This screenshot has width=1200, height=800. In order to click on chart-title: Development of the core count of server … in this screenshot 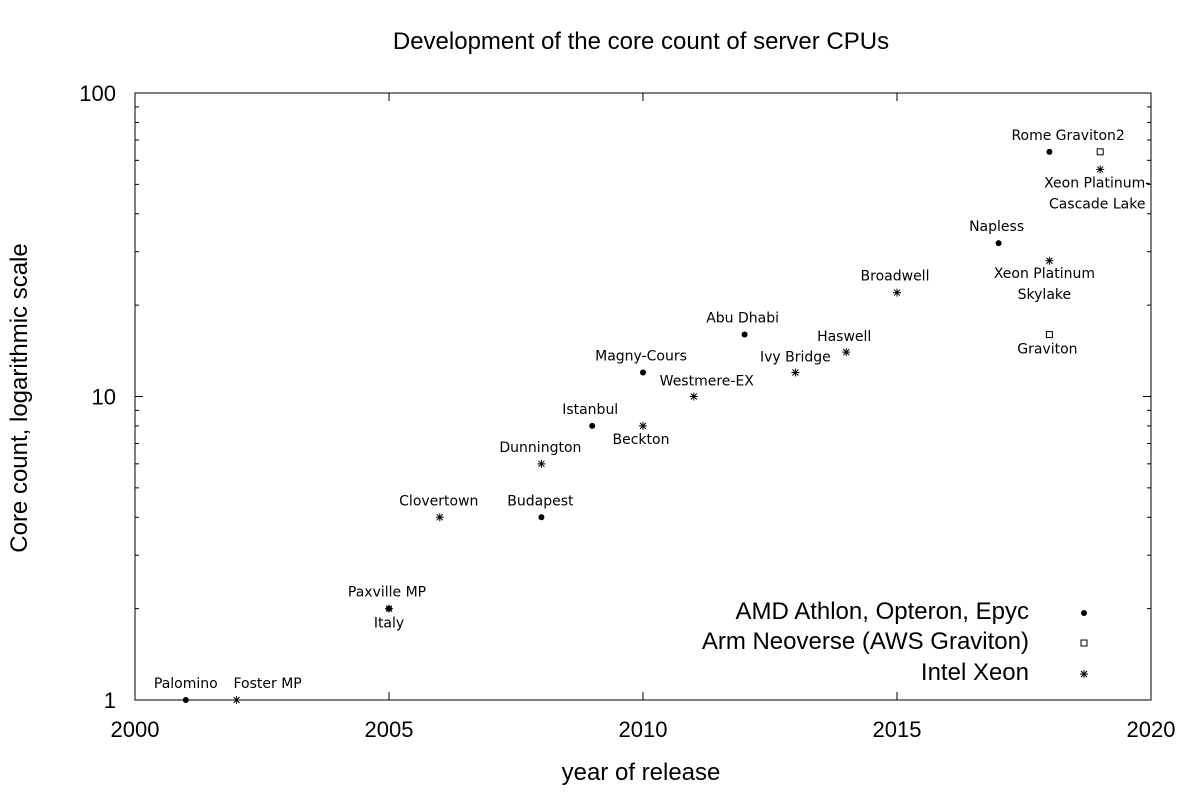, I will do `click(641, 41)`.